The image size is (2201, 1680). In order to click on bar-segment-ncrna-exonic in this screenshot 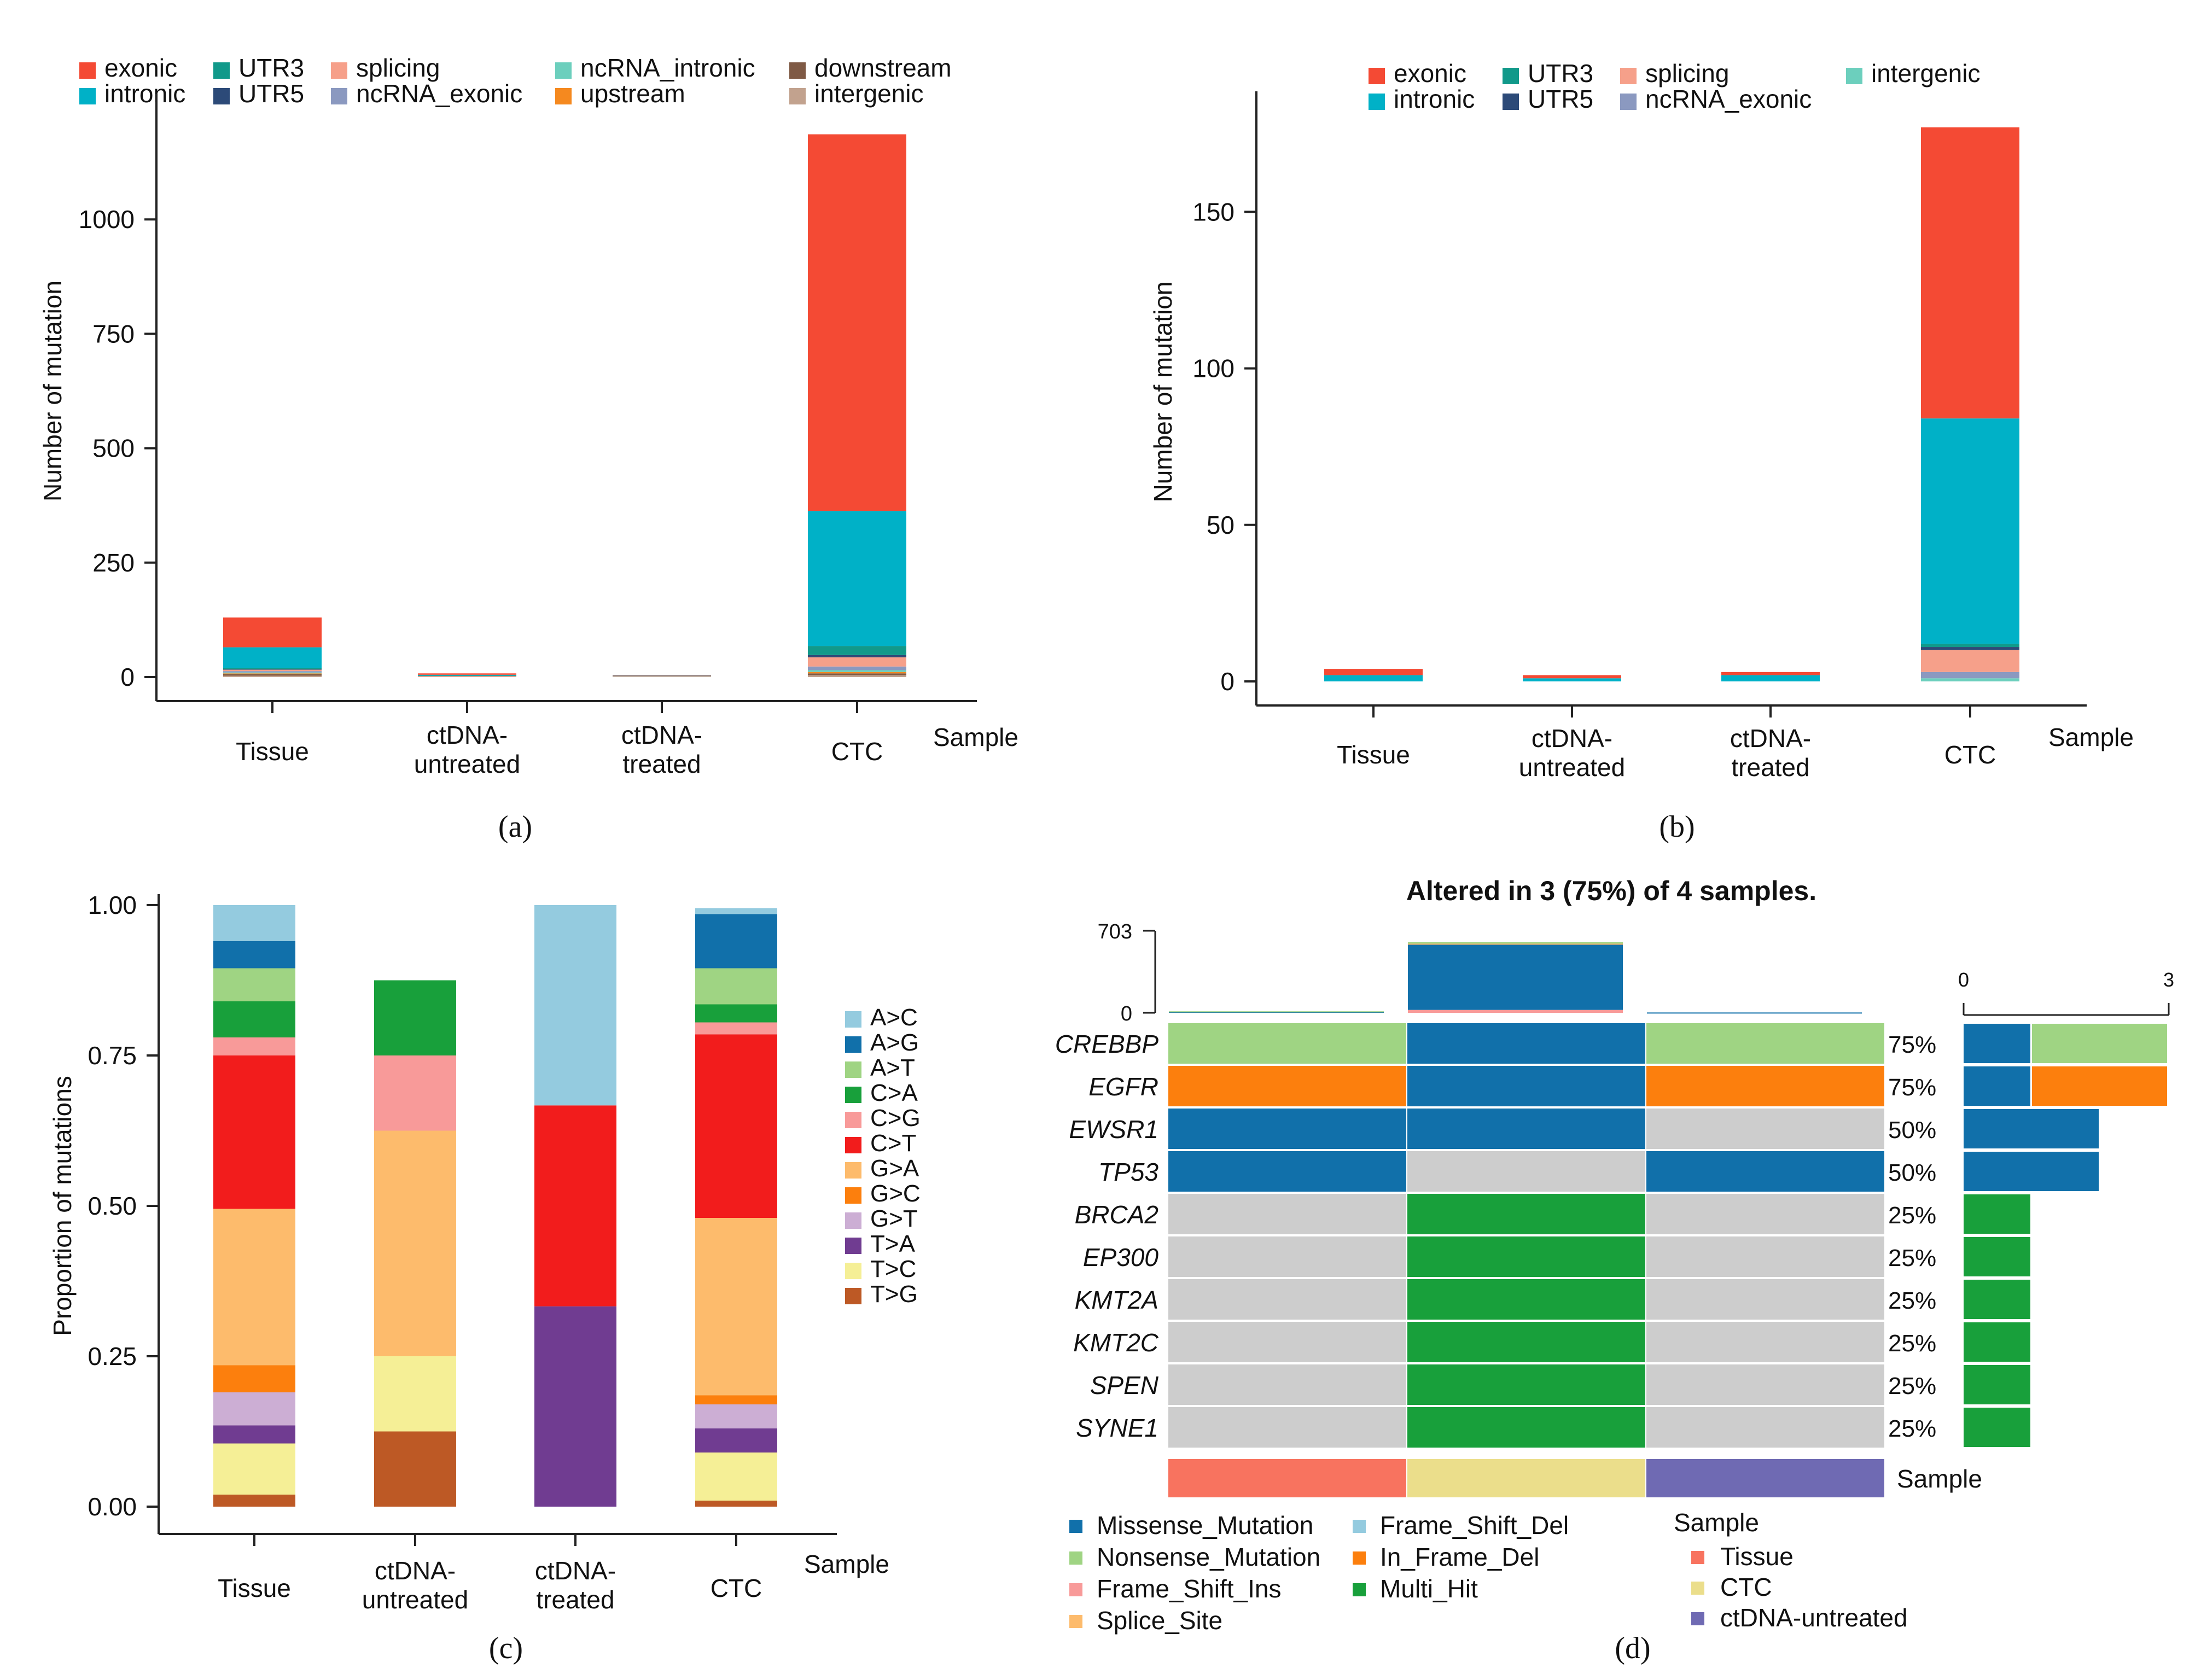, I will do `click(272, 672)`.